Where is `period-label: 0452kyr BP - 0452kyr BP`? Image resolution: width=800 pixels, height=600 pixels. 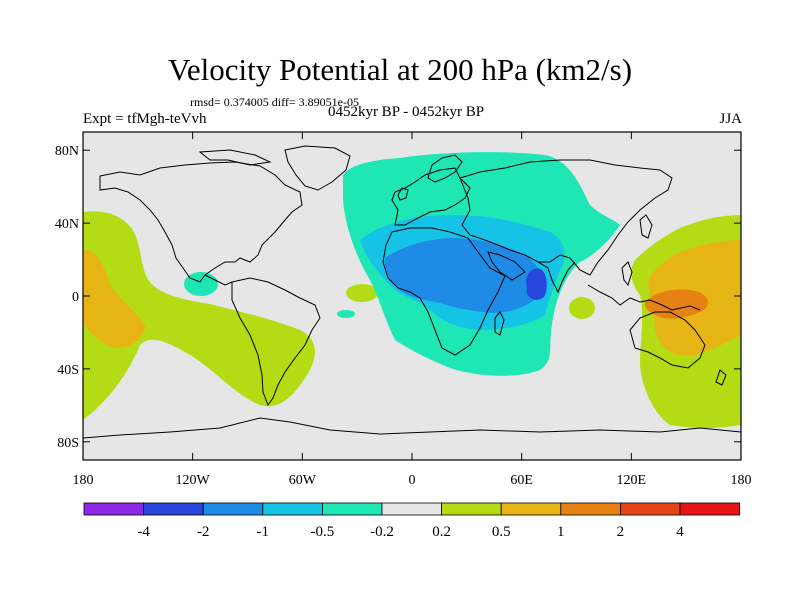 period-label: 0452kyr BP - 0452kyr BP is located at coordinates (406, 112).